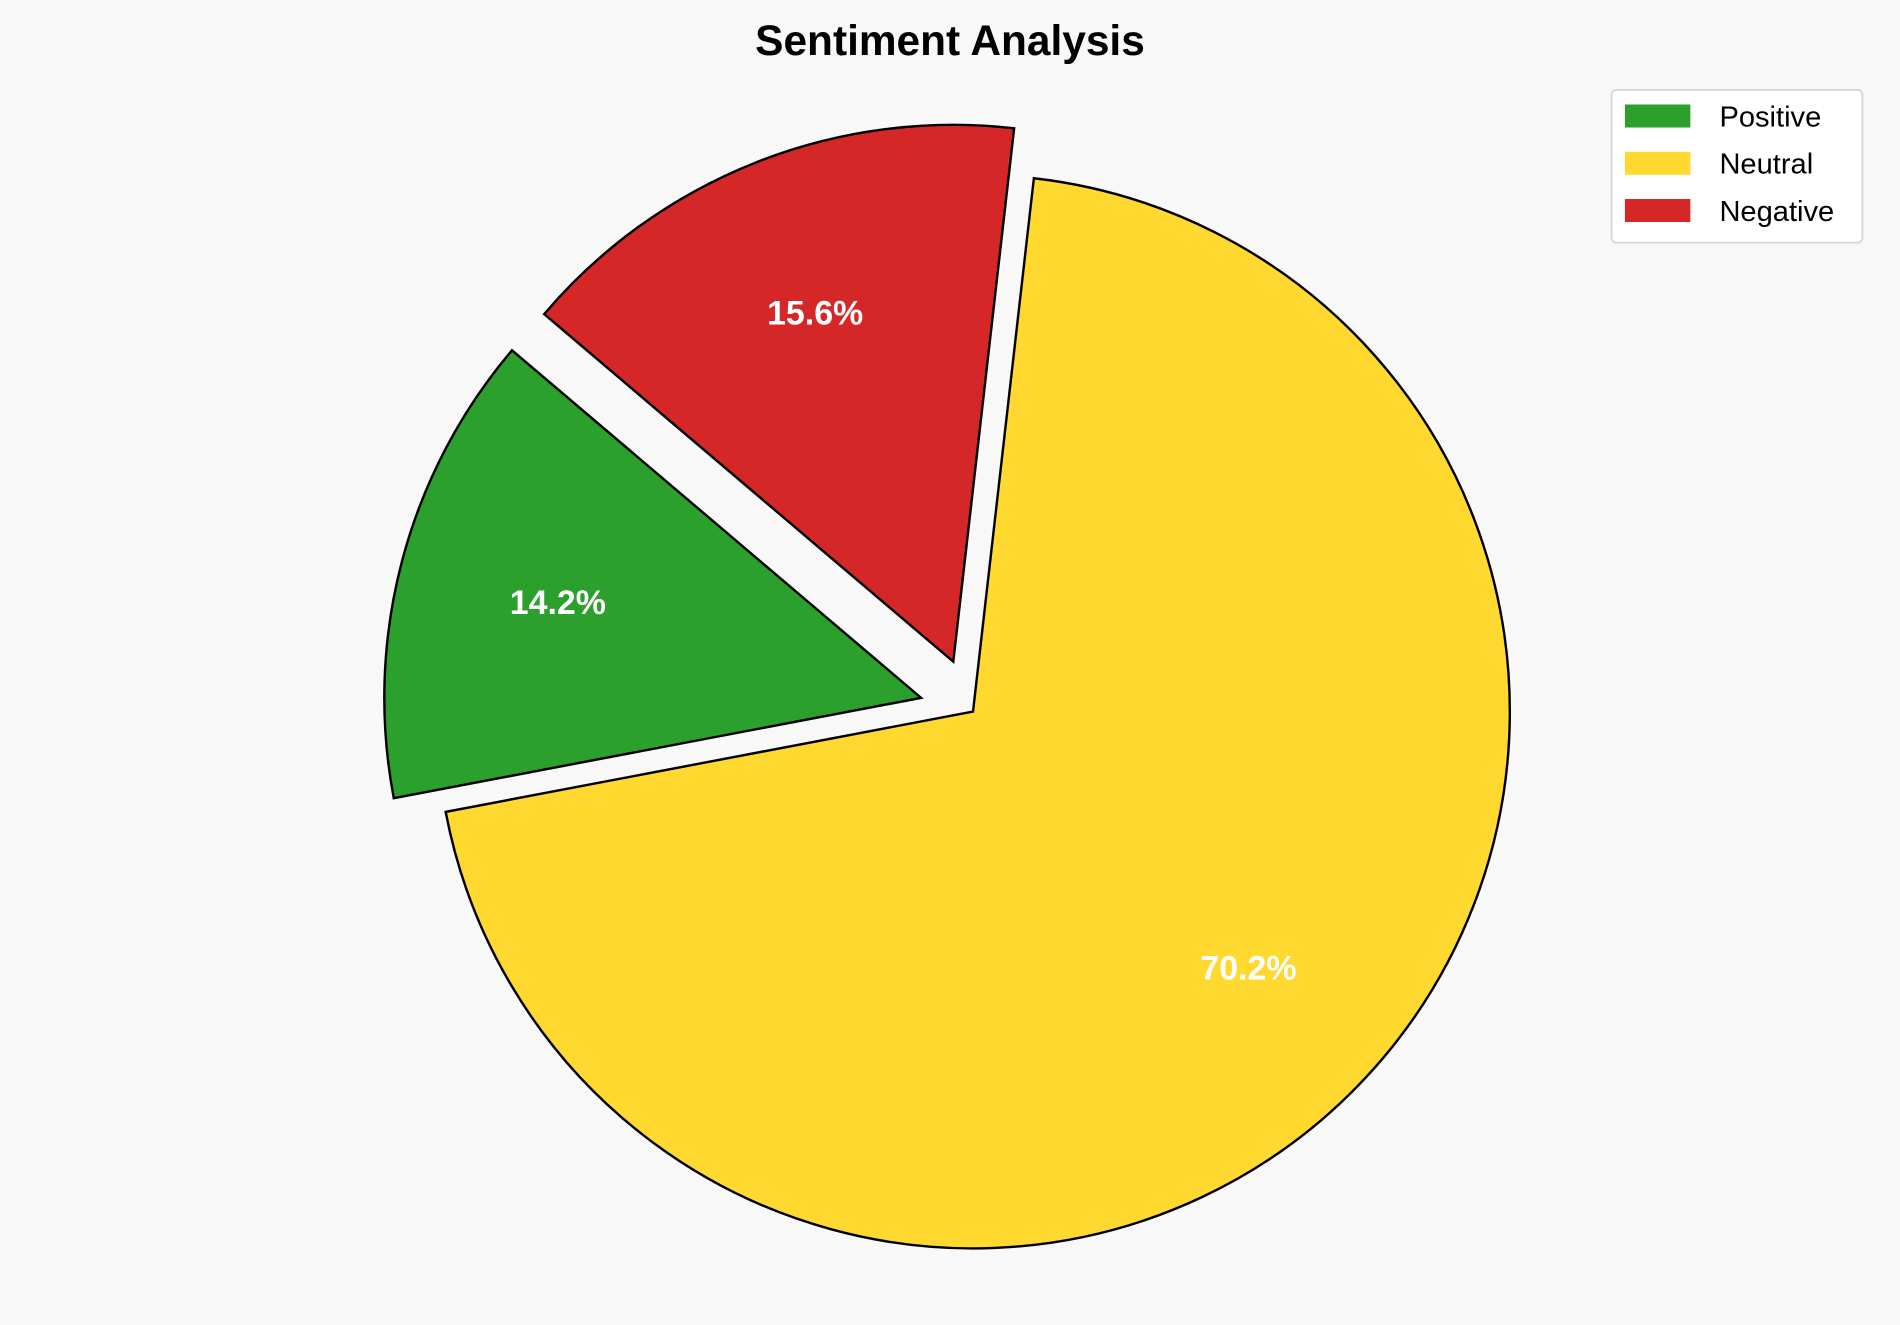 The width and height of the screenshot is (1900, 1325). I want to click on legend: Positive Neutral Negative, so click(1737, 166).